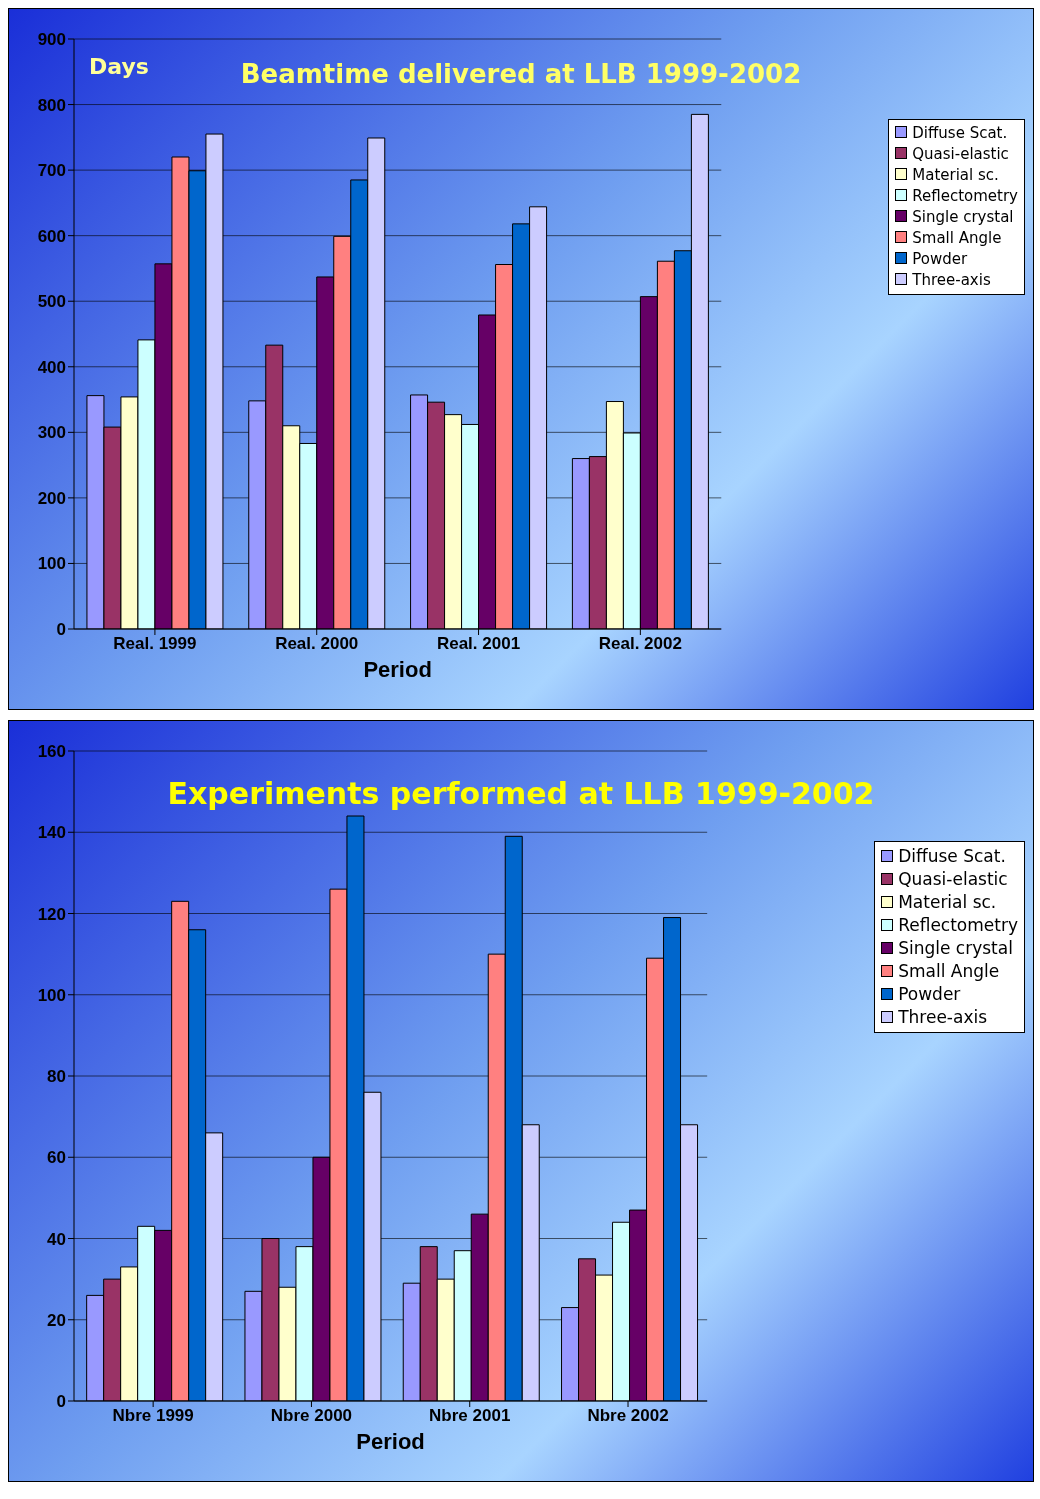 This screenshot has width=1040, height=1499. I want to click on y-tick-label: 500, so click(51, 302).